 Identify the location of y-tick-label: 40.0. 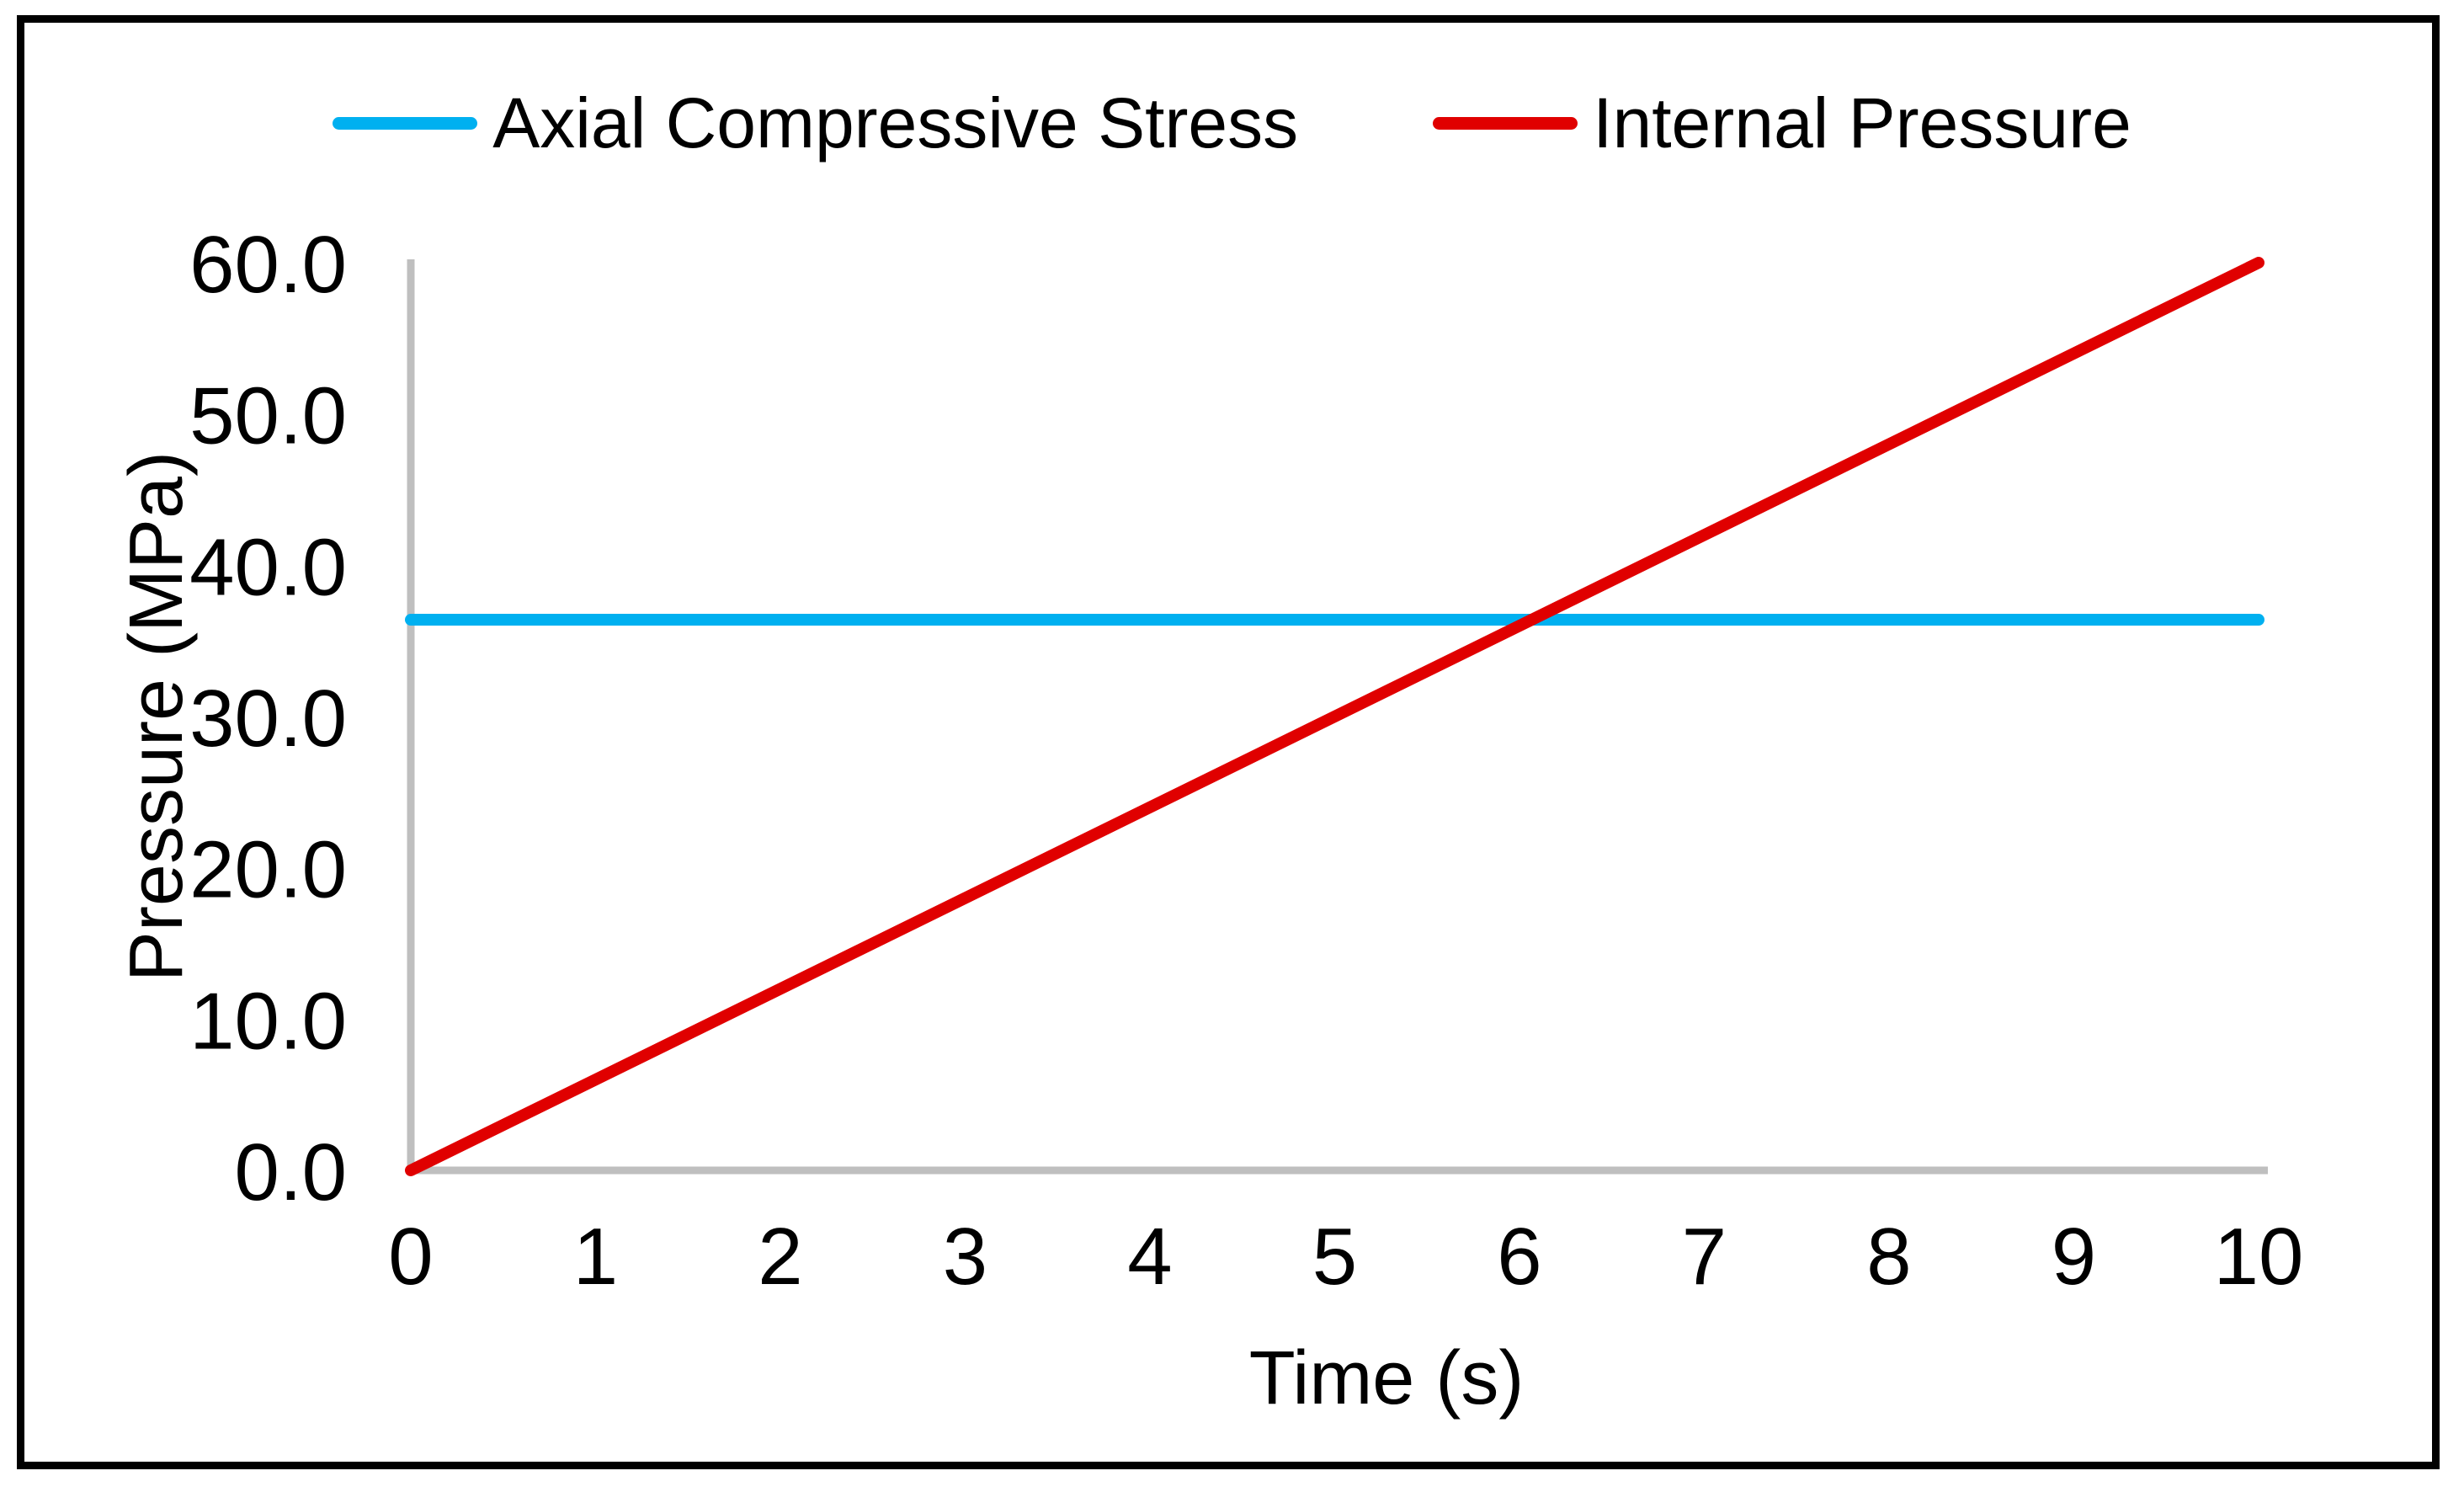
(268, 567).